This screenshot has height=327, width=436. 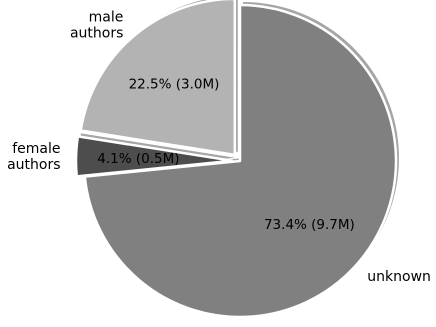 I want to click on slice-value-label-female-authors: 4.1% (0.5M), so click(x=138, y=159).